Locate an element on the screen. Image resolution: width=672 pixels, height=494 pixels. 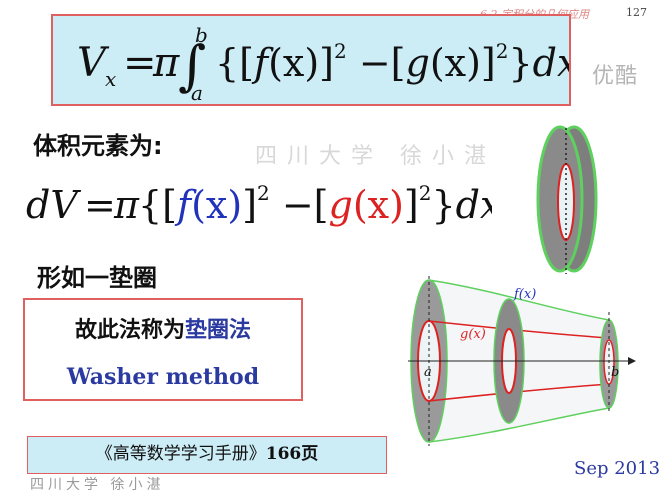
integral-lower: a is located at coordinates (197, 92).